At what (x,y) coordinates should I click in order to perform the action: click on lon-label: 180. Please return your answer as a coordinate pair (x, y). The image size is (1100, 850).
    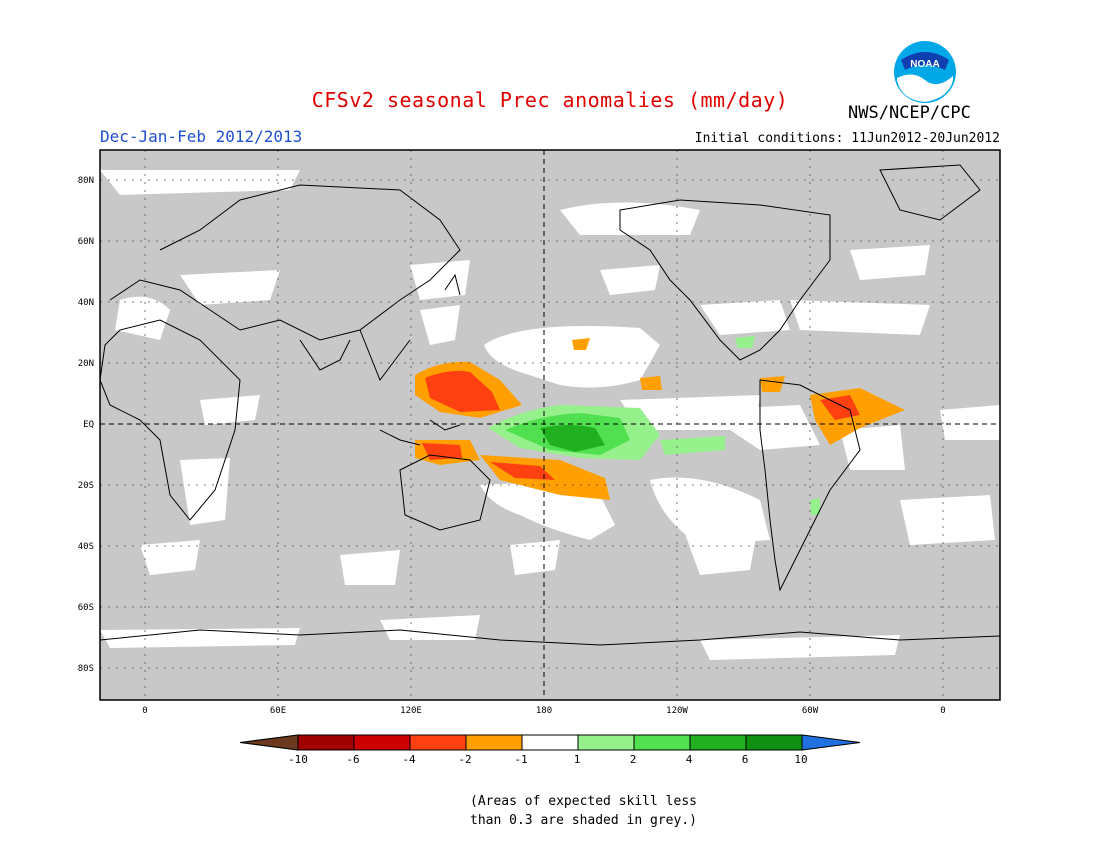
    Looking at the image, I should click on (544, 711).